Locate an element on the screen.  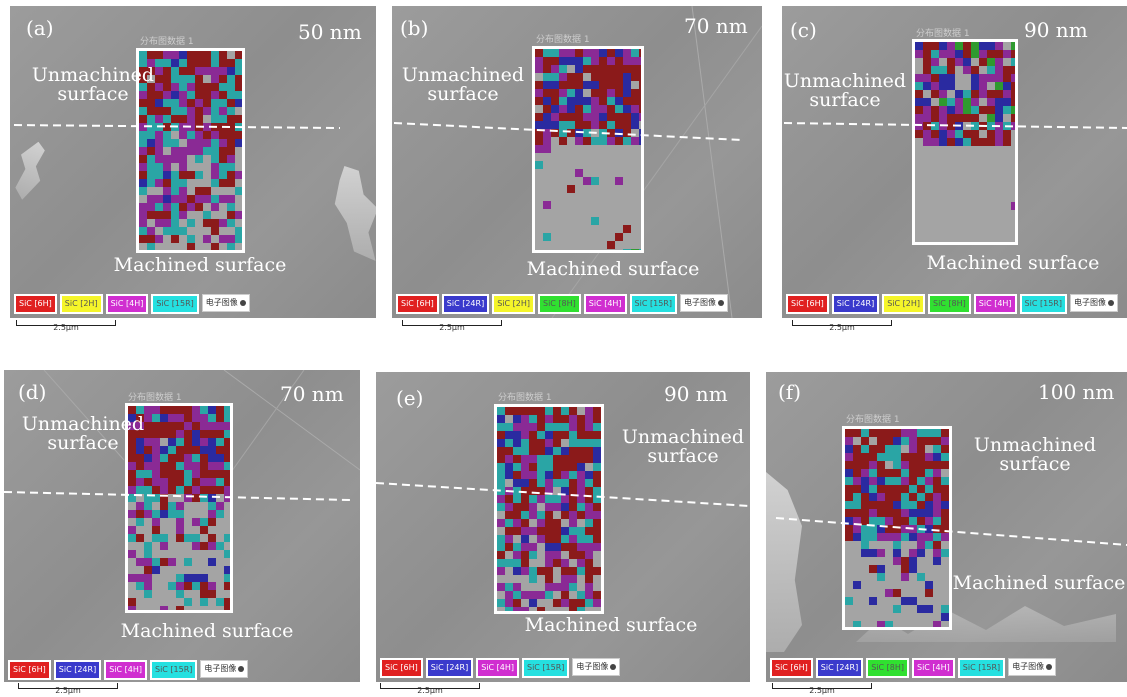
legend-chip: SiC [15R] is located at coordinates (981, 668).